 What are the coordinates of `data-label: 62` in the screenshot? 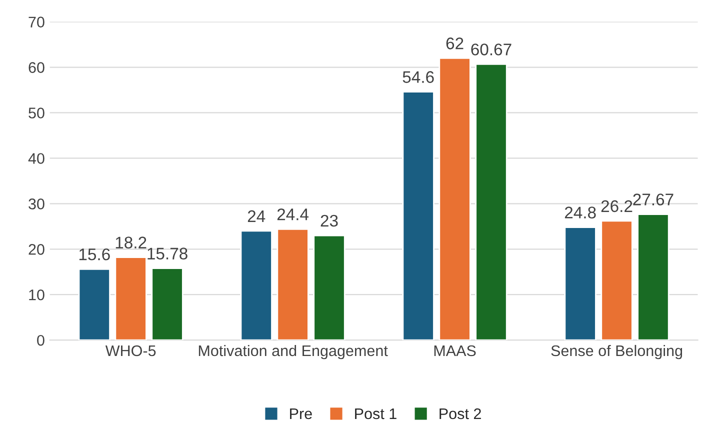 It's located at (455, 44).